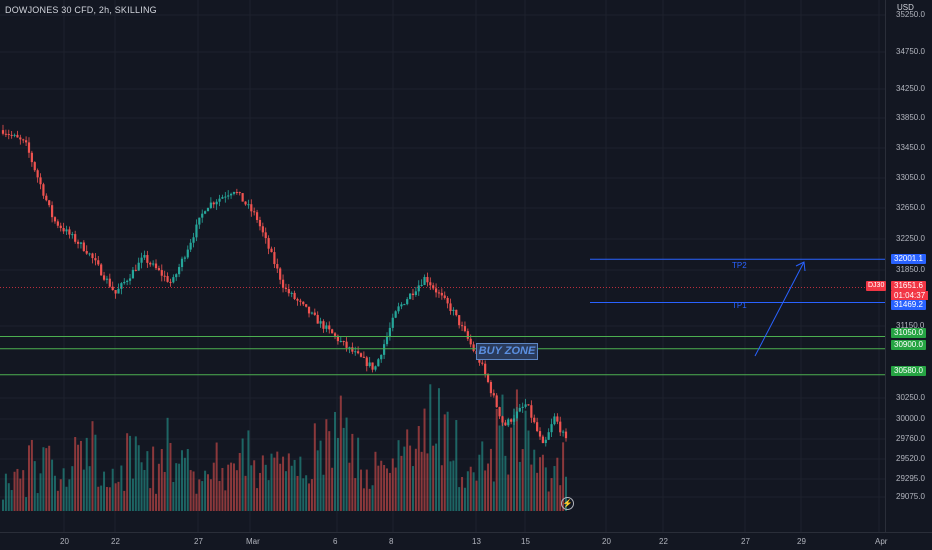 The width and height of the screenshot is (932, 550). I want to click on price-tick-label: 29075.0, so click(910, 496).